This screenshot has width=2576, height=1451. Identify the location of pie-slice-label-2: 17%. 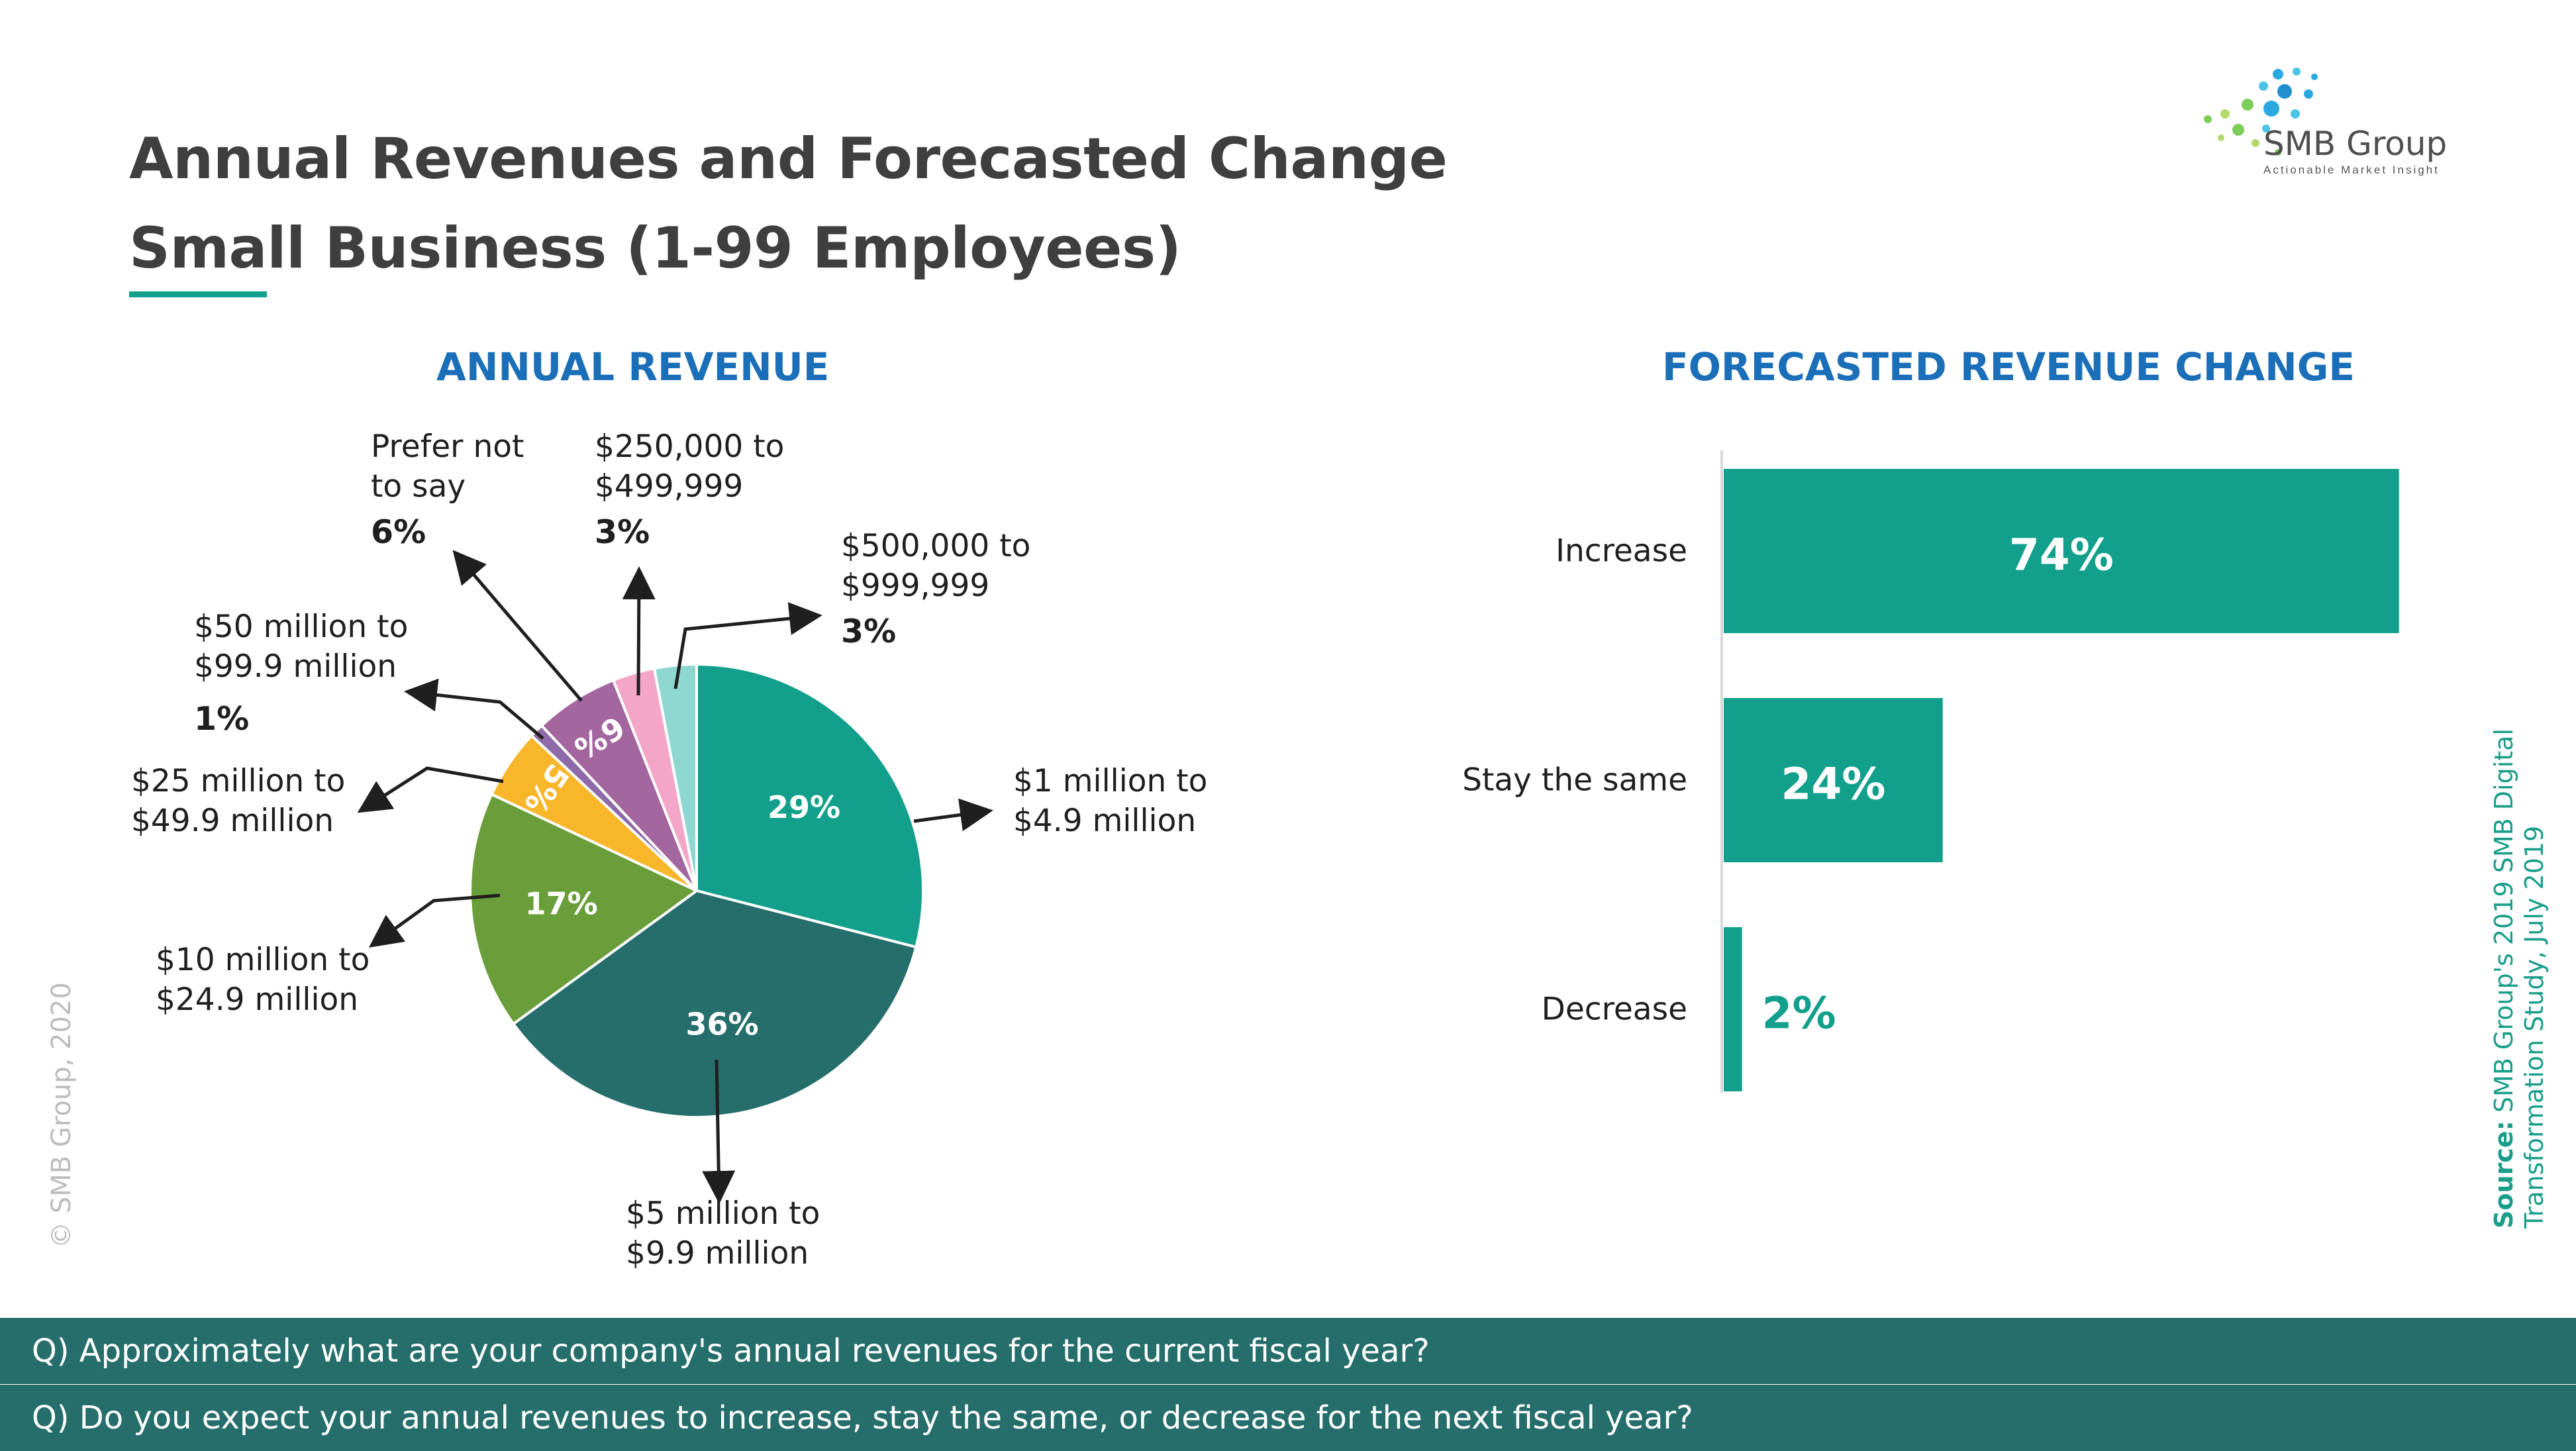
(561, 903).